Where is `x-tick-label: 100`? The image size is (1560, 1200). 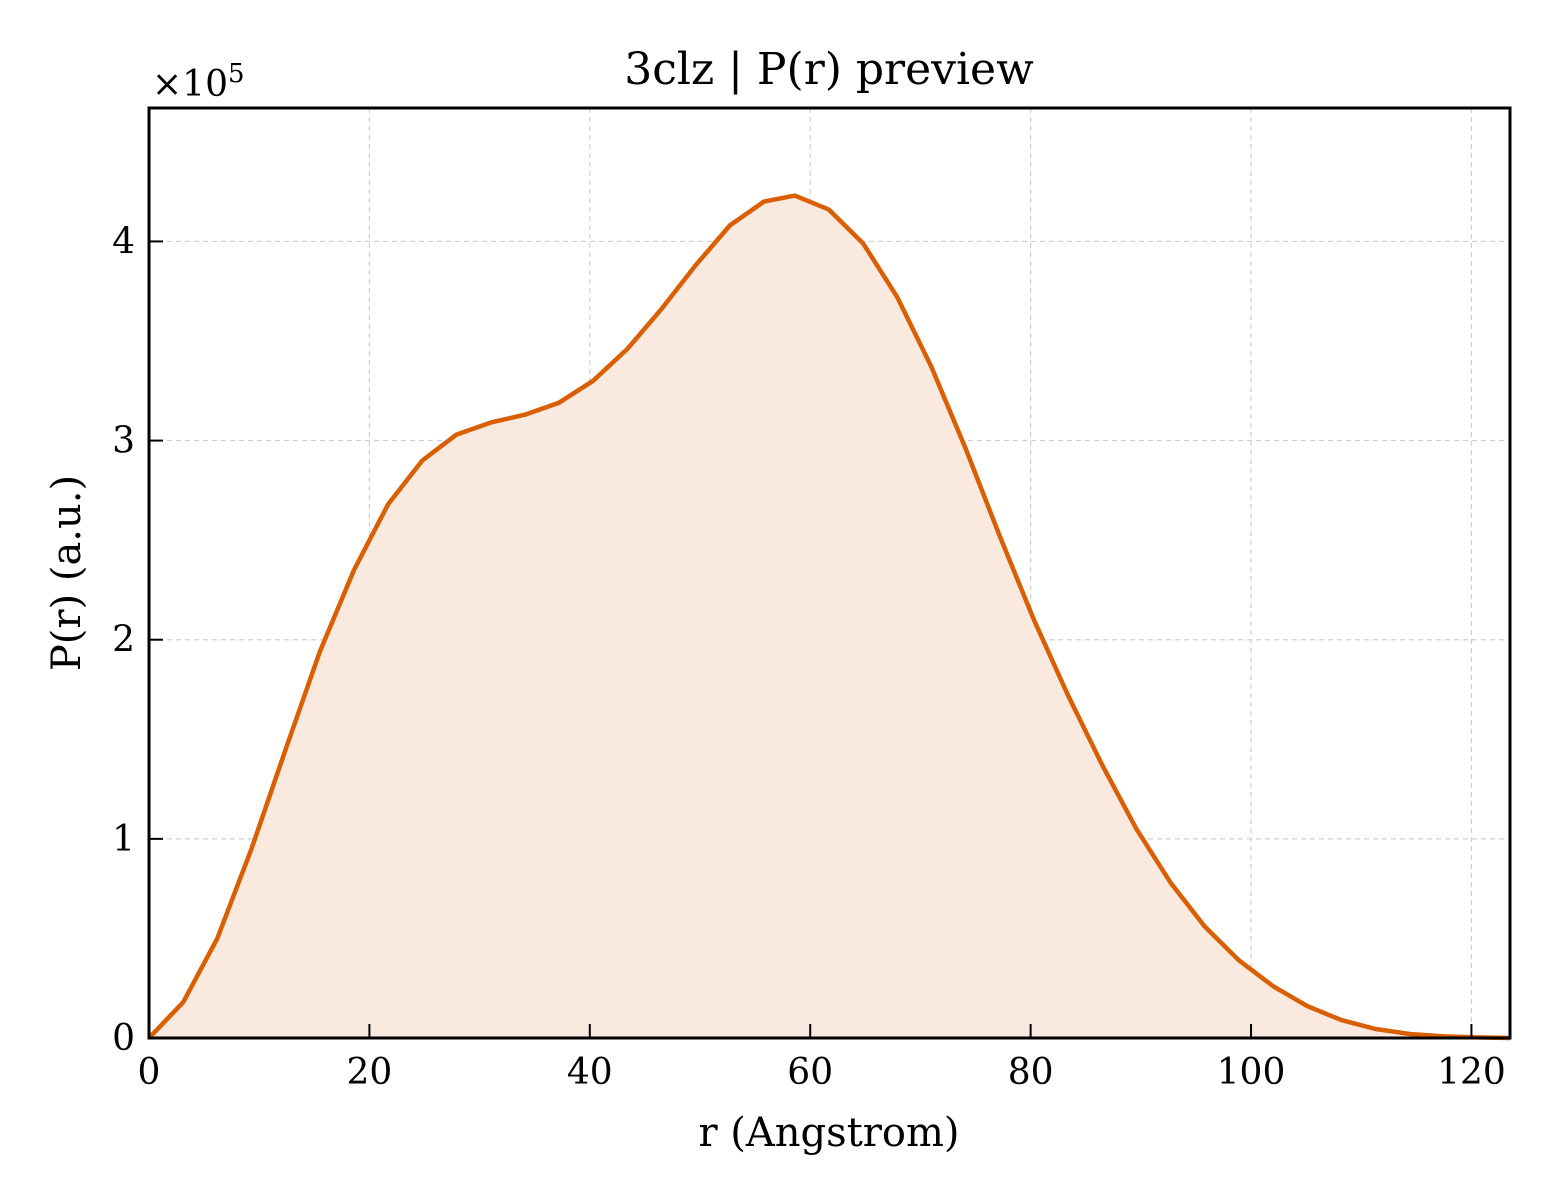 x-tick-label: 100 is located at coordinates (1251, 1072).